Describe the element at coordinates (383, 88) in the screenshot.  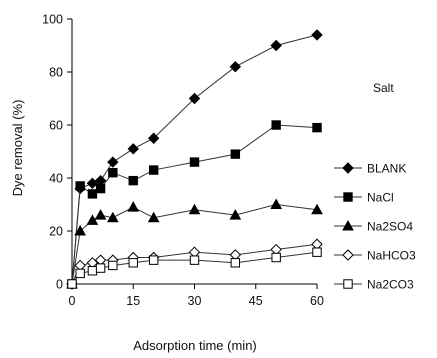
I see `legend-title: Salt` at that location.